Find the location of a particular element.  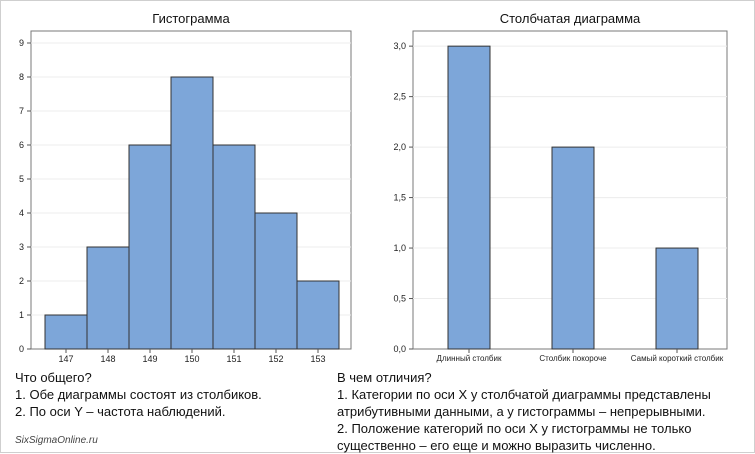

histogram-y-tick-label: 7 is located at coordinates (21, 111).